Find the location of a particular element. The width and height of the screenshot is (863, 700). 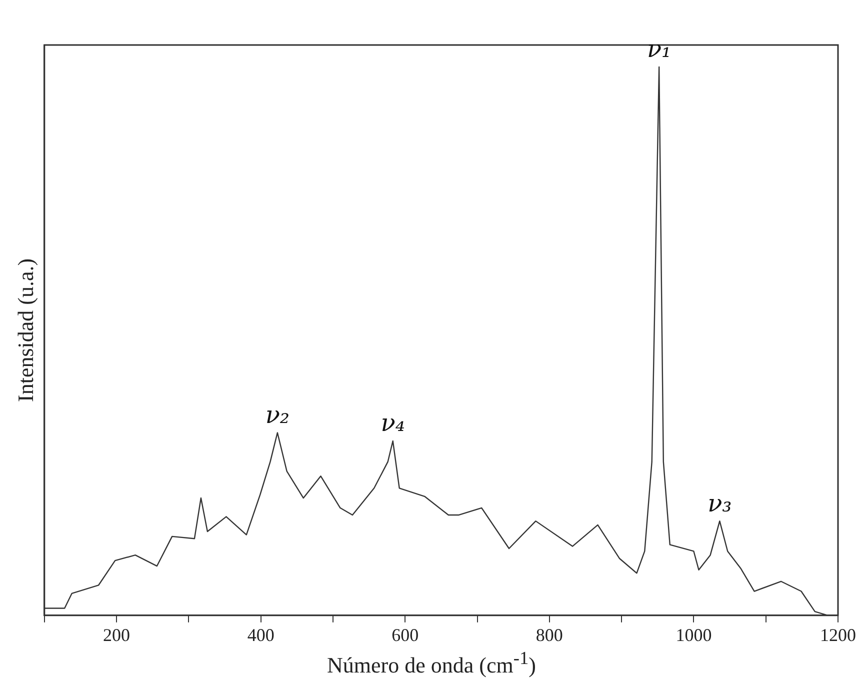

x-tick-label: 600 is located at coordinates (405, 634).